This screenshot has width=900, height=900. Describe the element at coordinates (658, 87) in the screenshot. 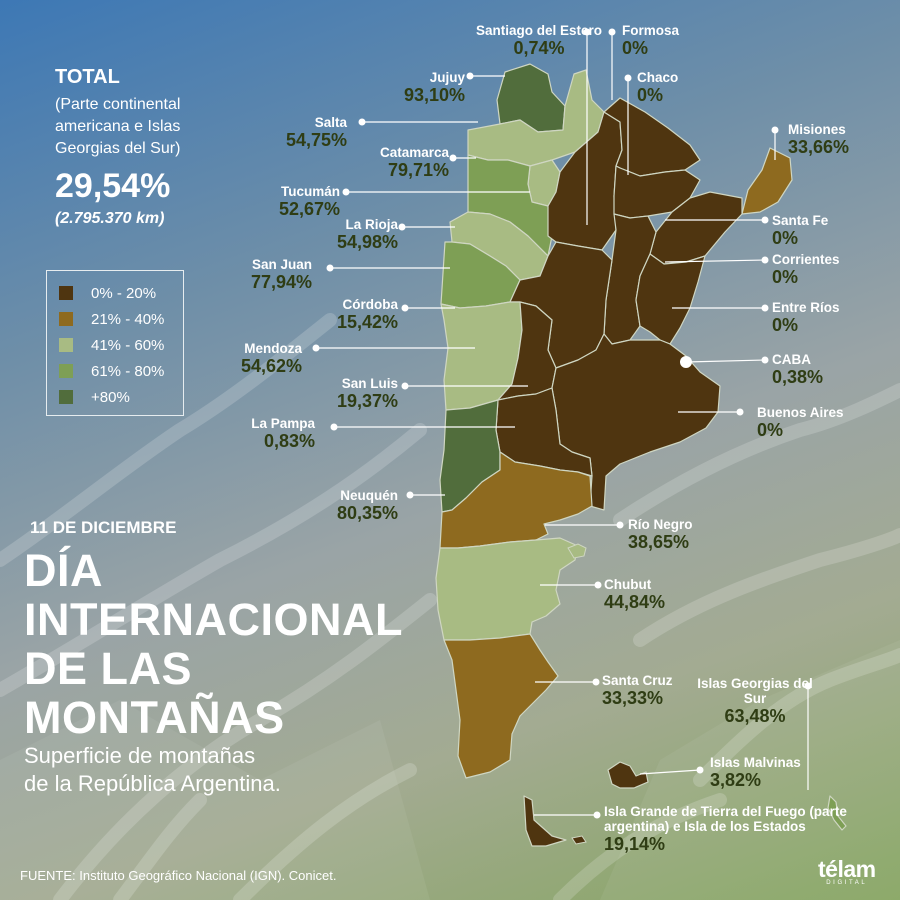

I see `label-chaco: Chaco 0%` at that location.